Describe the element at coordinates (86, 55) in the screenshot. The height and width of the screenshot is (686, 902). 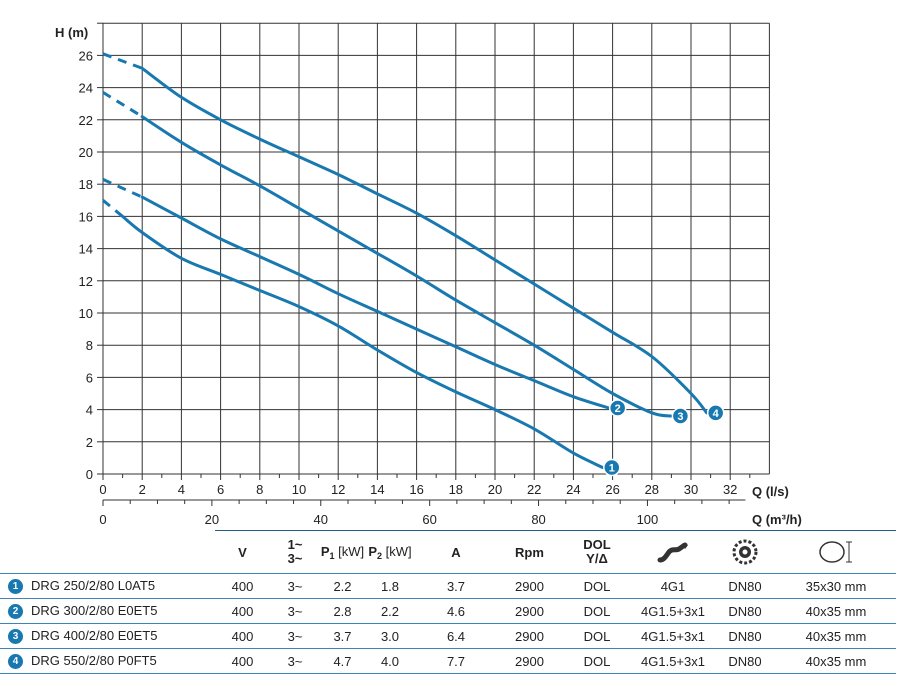
I see `y-tick-label: 26` at that location.